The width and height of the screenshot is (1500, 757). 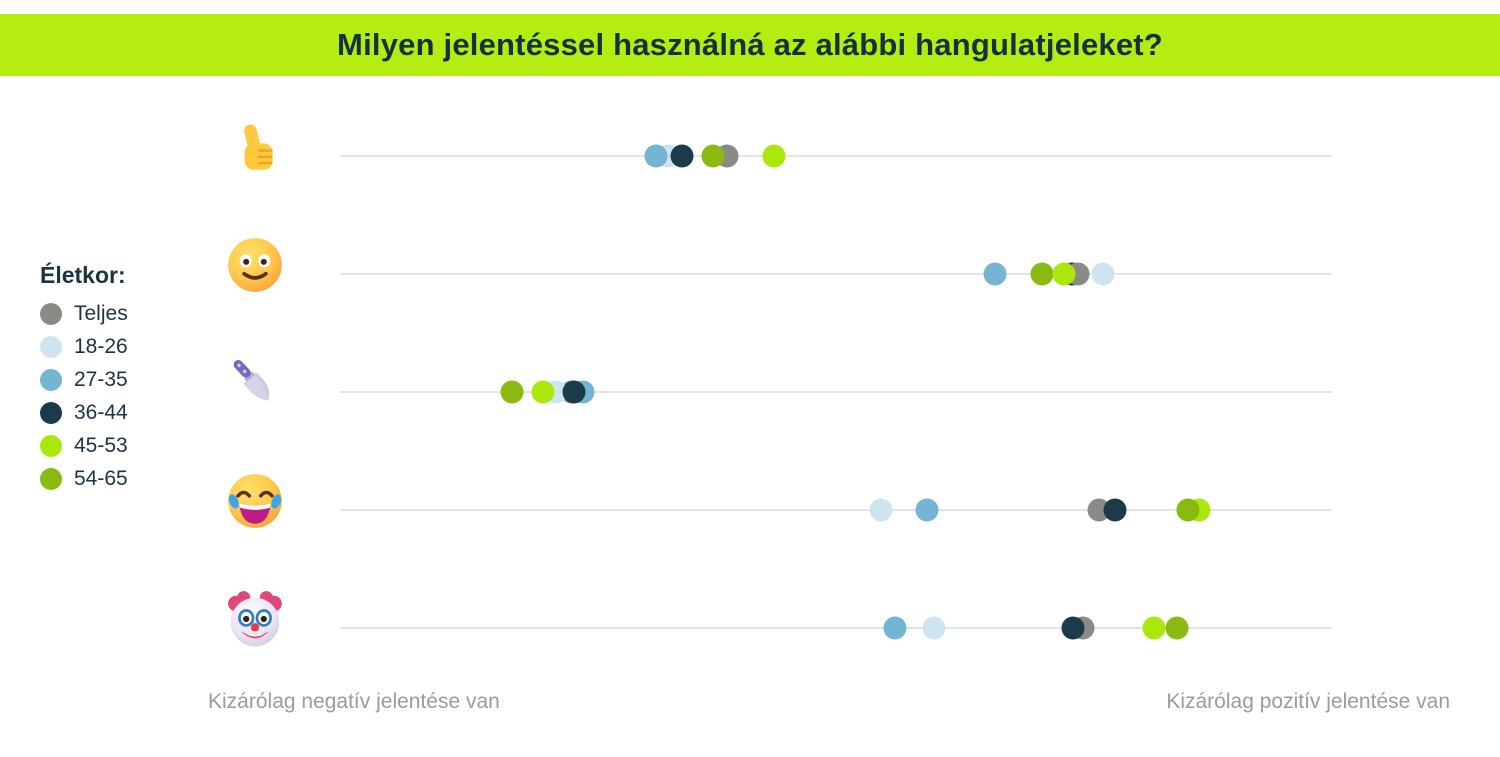 I want to click on row-clown-face, so click(x=836, y=628).